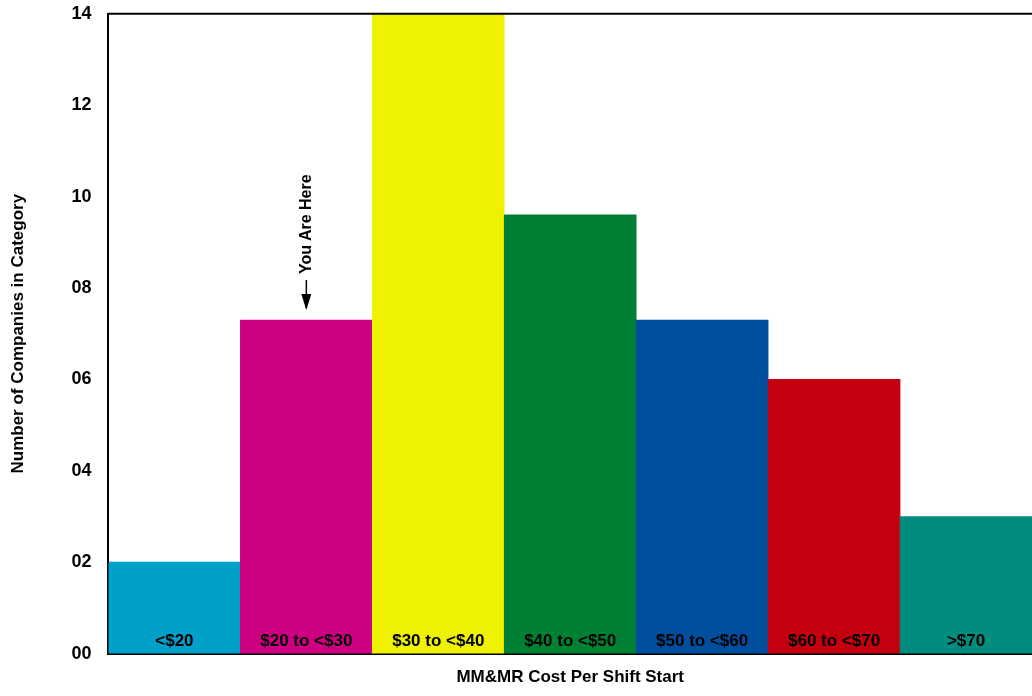  What do you see at coordinates (81, 195) in the screenshot?
I see `y-tick-label: 10` at bounding box center [81, 195].